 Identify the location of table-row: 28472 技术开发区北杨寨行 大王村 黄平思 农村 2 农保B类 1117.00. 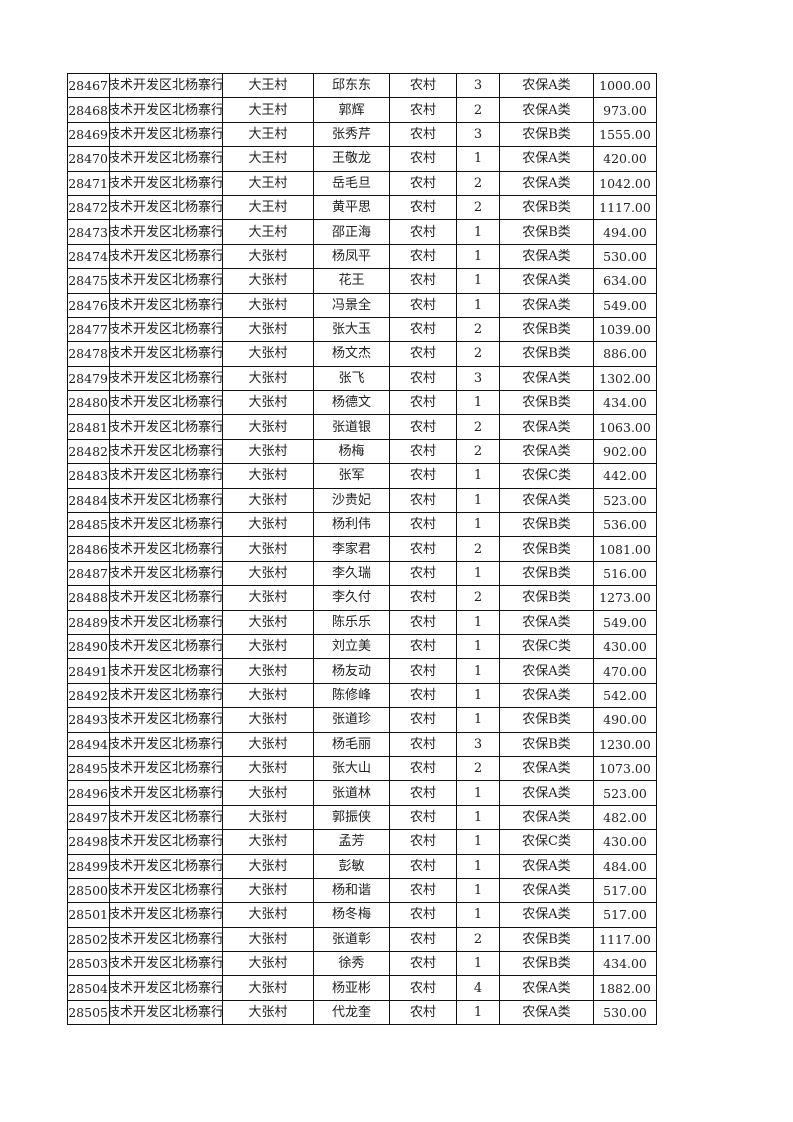
(362, 207).